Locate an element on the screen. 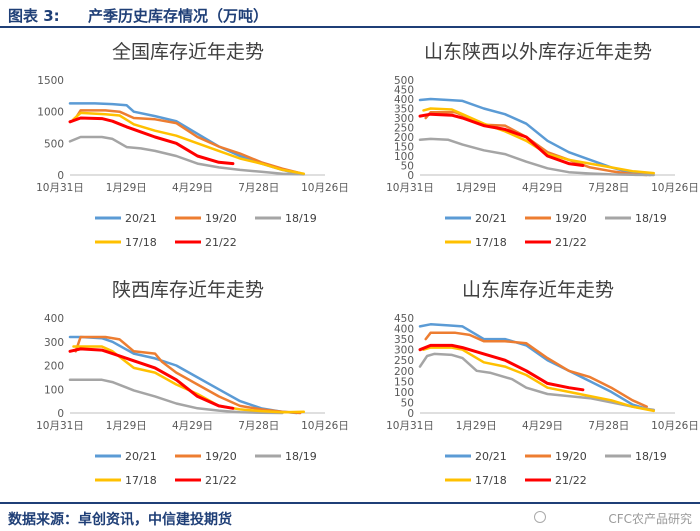  chart-title: 山东库存近年走势 is located at coordinates (538, 290).